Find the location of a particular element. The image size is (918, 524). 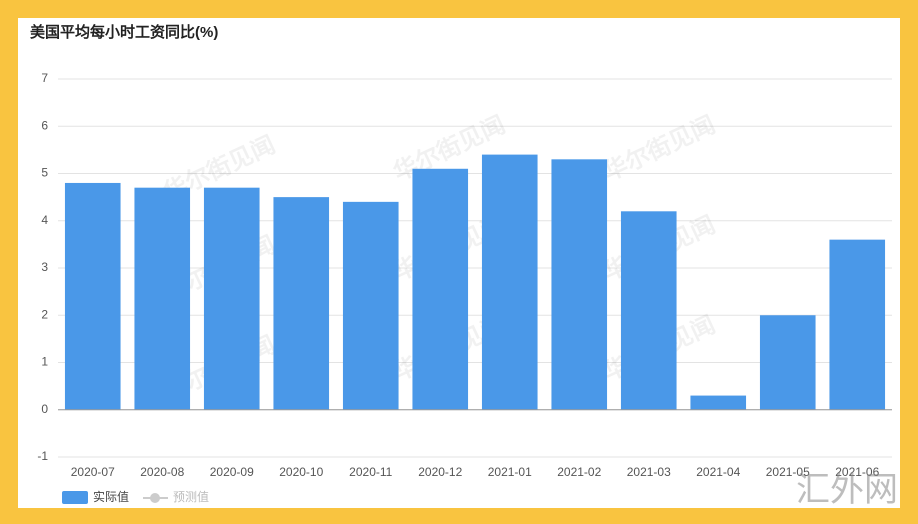

x-tick-label: 2021-06 is located at coordinates (857, 472).